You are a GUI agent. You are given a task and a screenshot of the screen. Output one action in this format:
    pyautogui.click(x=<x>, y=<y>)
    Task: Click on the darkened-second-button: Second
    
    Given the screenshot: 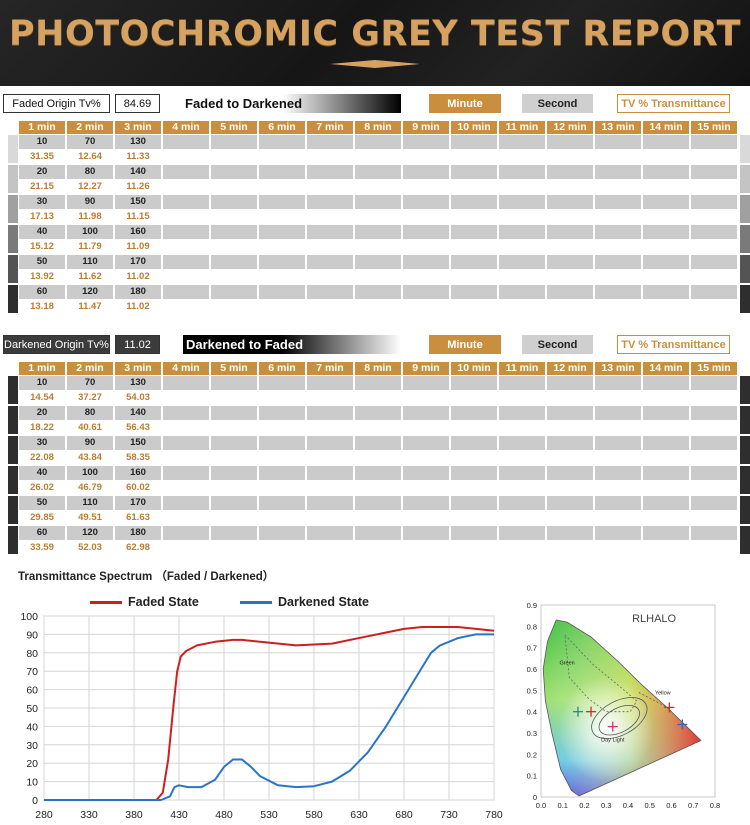 What is the action you would take?
    pyautogui.click(x=557, y=344)
    